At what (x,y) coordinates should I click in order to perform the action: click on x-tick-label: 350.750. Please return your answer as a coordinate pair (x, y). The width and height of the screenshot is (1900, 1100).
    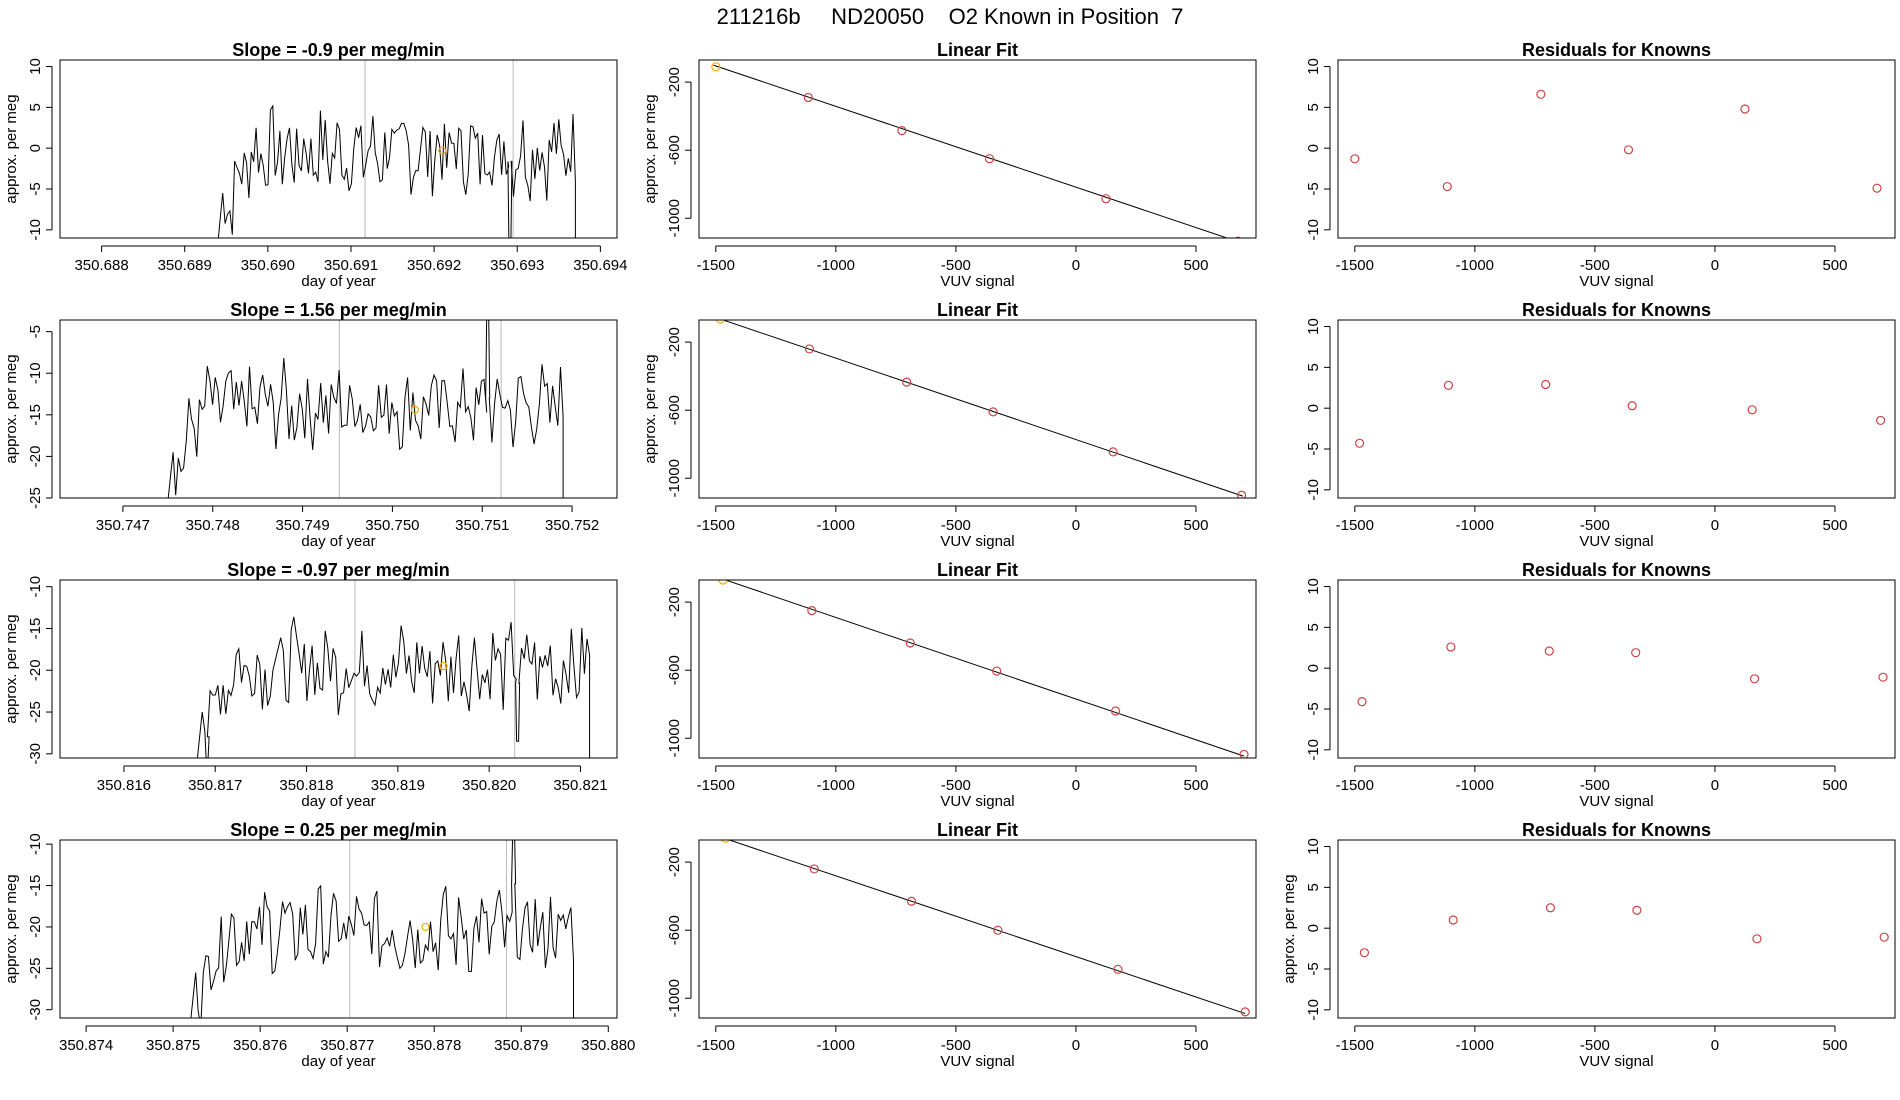
    Looking at the image, I should click on (392, 525).